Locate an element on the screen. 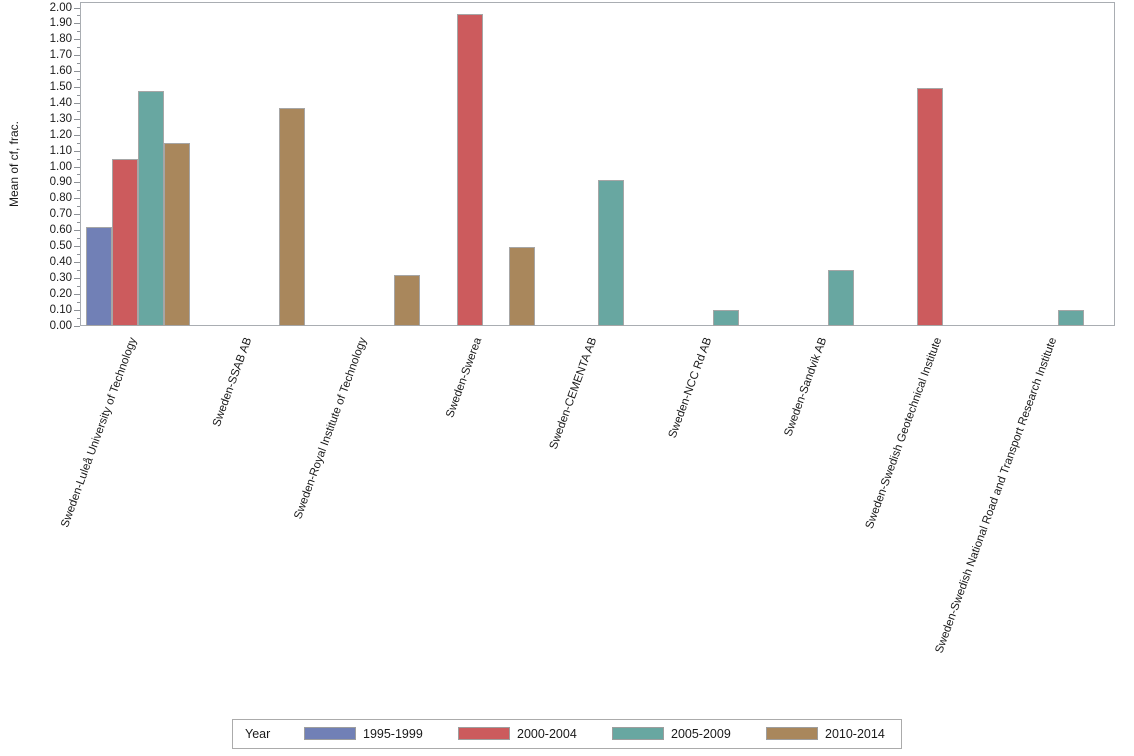 The height and width of the screenshot is (756, 1134). y-tick-label: 1.70 is located at coordinates (60, 55).